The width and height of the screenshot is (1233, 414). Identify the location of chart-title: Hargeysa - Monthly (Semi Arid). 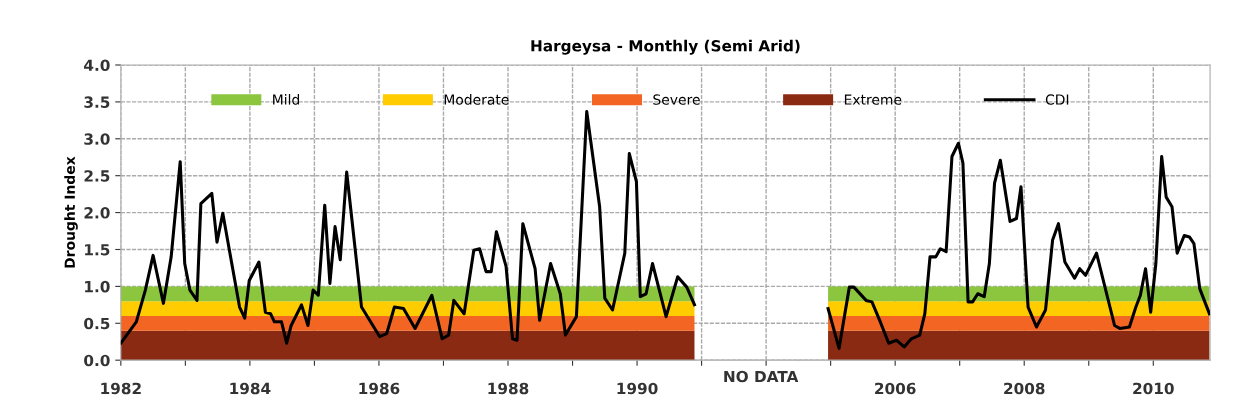
(665, 47).